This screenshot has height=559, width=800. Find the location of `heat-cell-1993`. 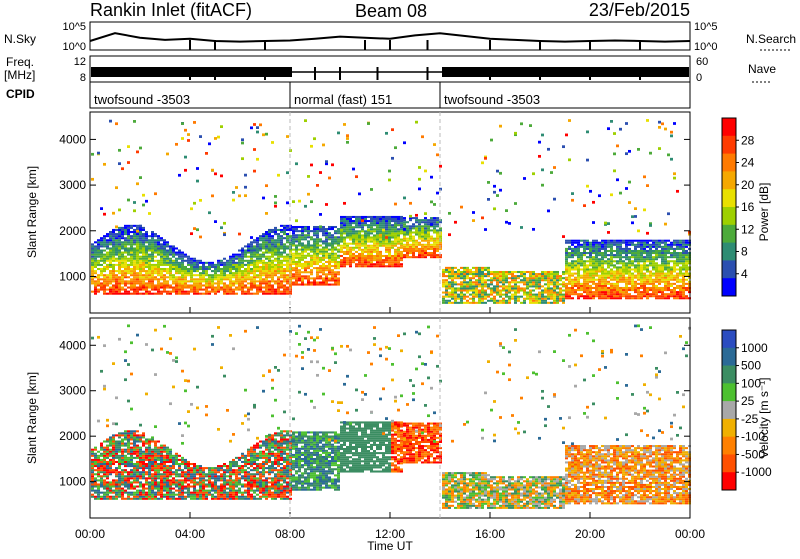

heat-cell-1993 is located at coordinates (335, 233).